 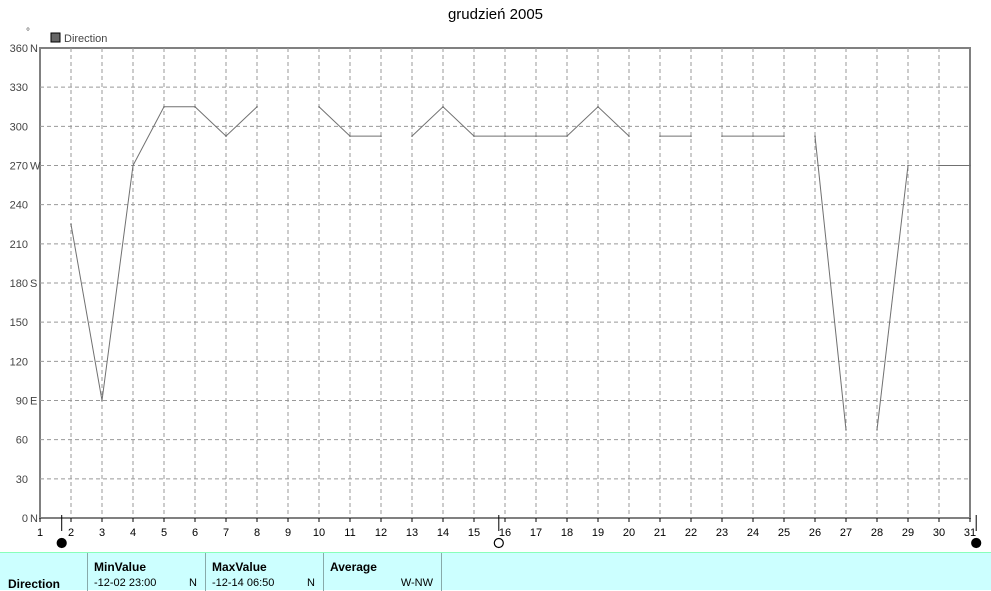 I want to click on x-tick-label: 16, so click(x=505, y=533).